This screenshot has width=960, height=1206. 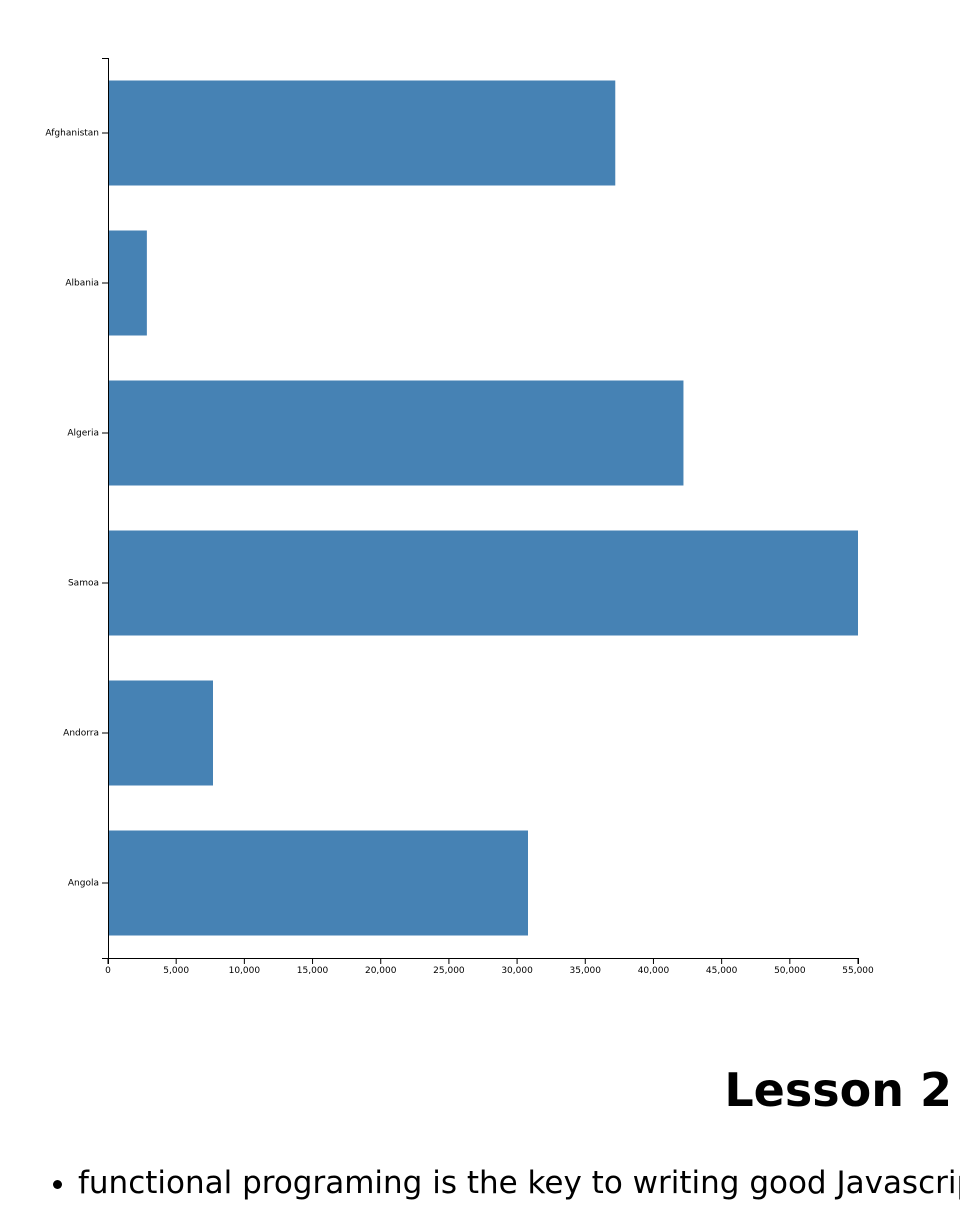 What do you see at coordinates (82, 284) in the screenshot?
I see `y-tick-label: Albania` at bounding box center [82, 284].